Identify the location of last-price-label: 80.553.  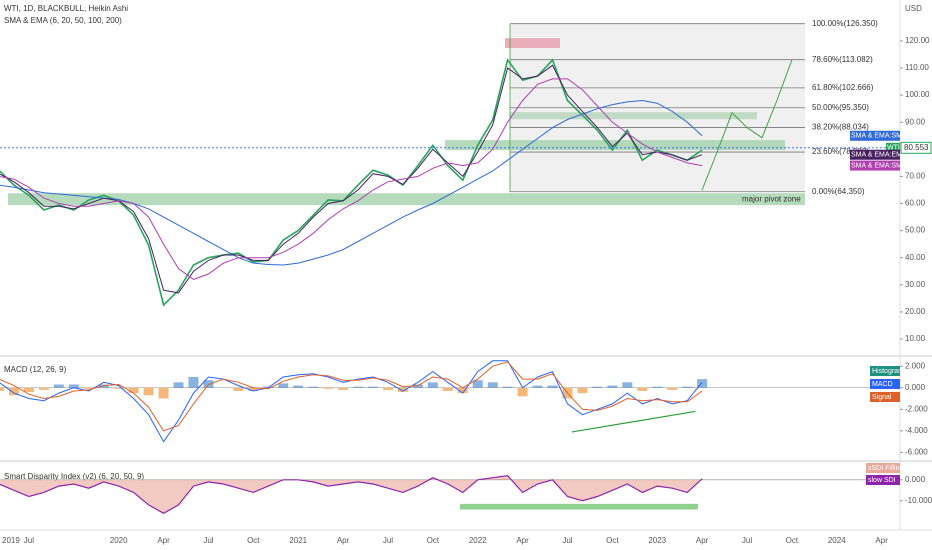
(916, 147).